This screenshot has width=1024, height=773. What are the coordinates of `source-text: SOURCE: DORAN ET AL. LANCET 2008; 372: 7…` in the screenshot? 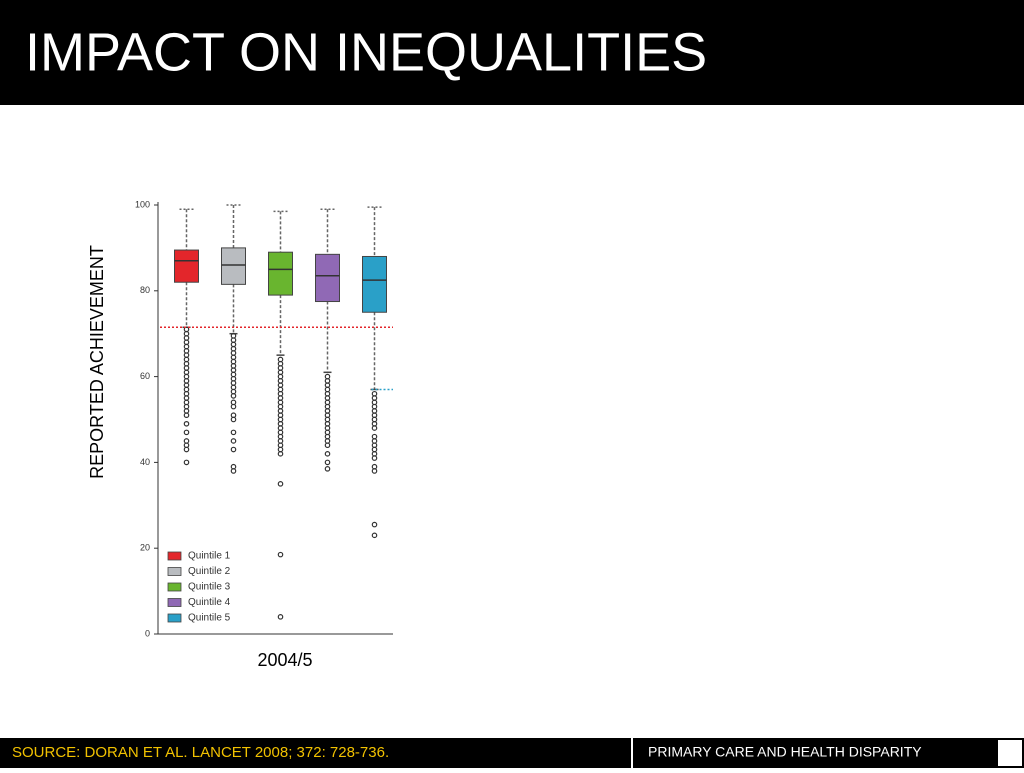 It's located at (200, 752).